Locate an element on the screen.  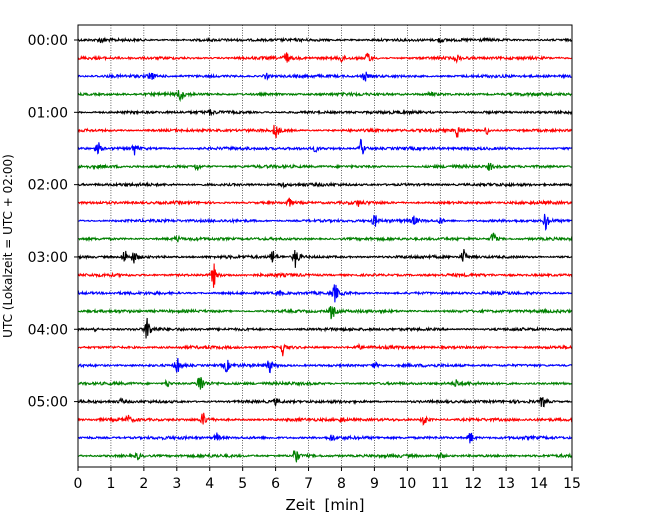
x-tick-label: 7 is located at coordinates (308, 484).